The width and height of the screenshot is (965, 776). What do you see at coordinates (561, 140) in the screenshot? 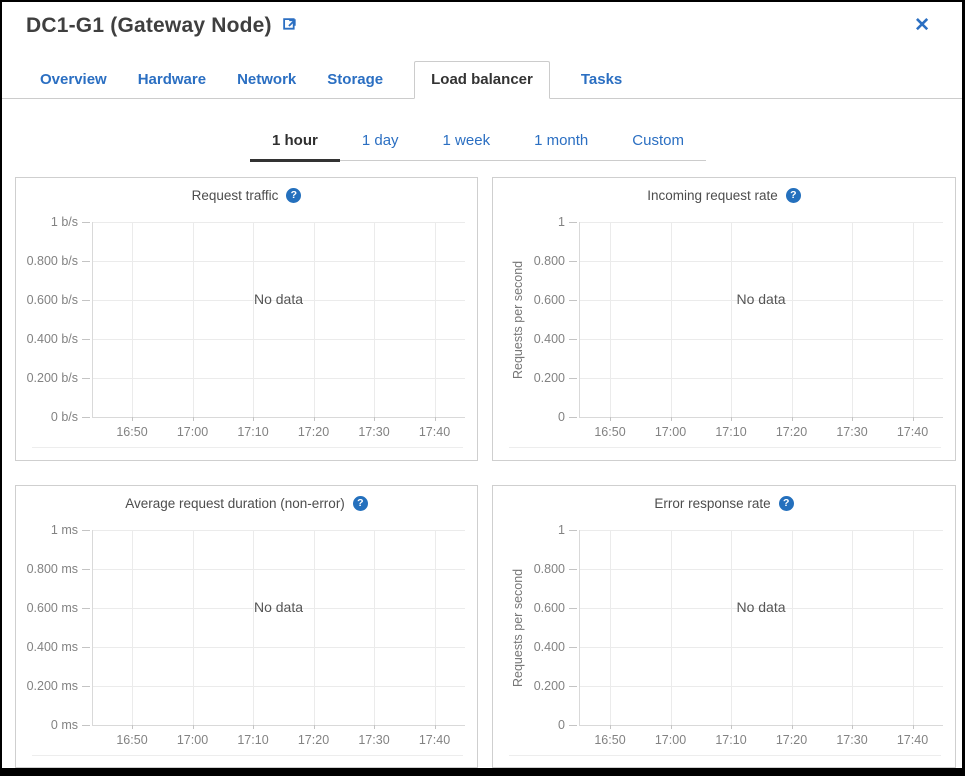
I see `time-range-1-month: 1 month` at bounding box center [561, 140].